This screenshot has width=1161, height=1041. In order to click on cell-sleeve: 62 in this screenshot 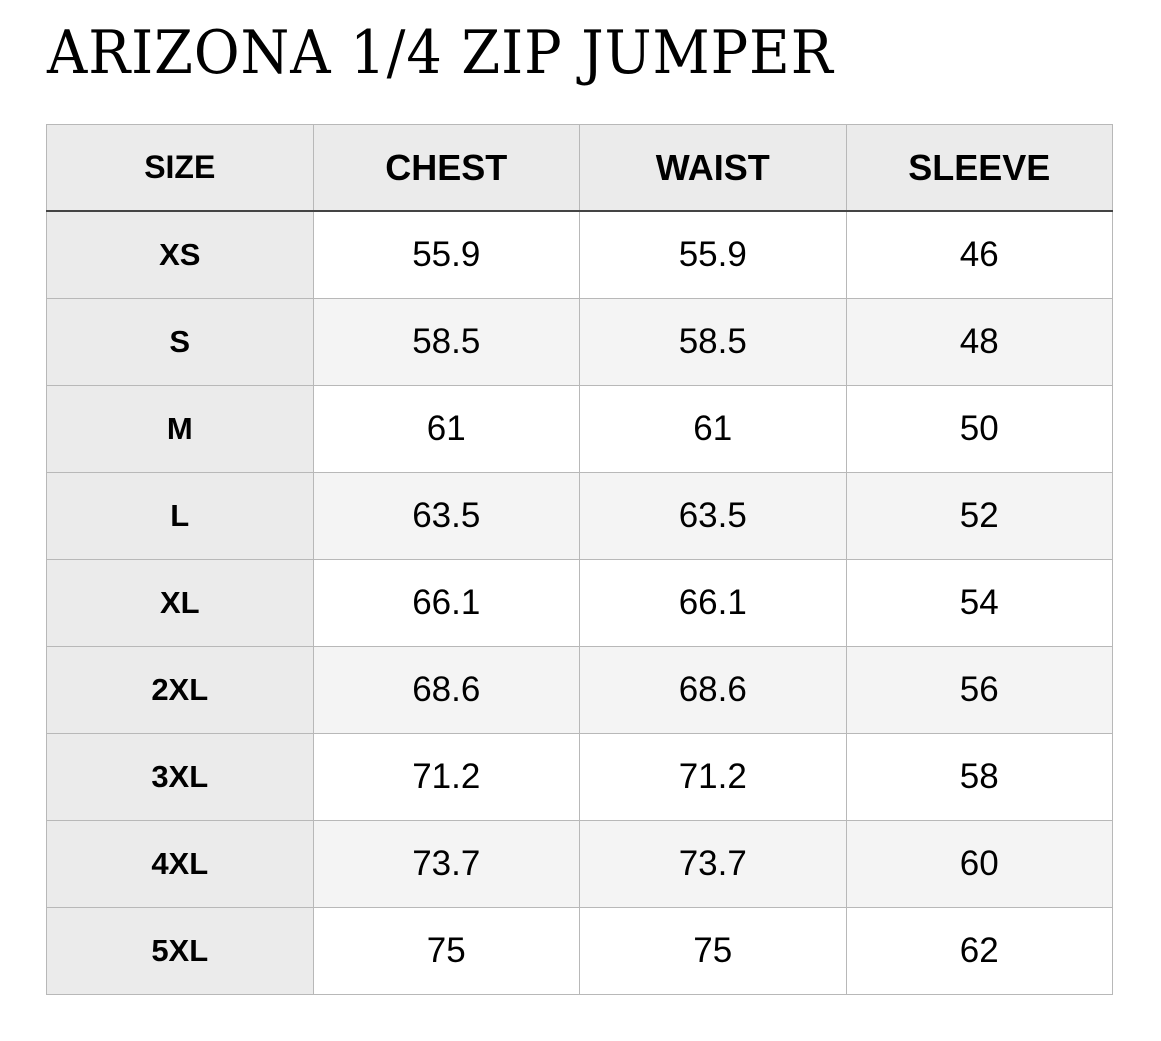, I will do `click(979, 951)`.